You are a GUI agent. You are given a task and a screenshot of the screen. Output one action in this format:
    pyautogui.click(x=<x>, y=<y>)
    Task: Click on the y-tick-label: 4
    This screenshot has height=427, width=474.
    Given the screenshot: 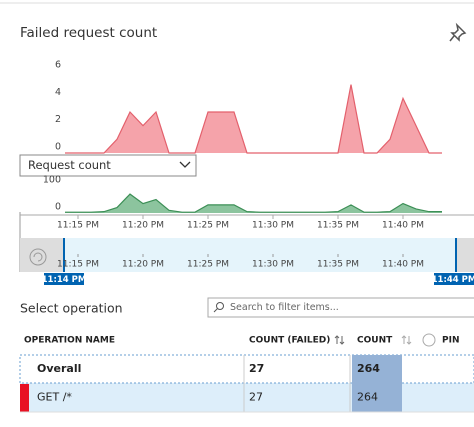 What is the action you would take?
    pyautogui.click(x=58, y=92)
    